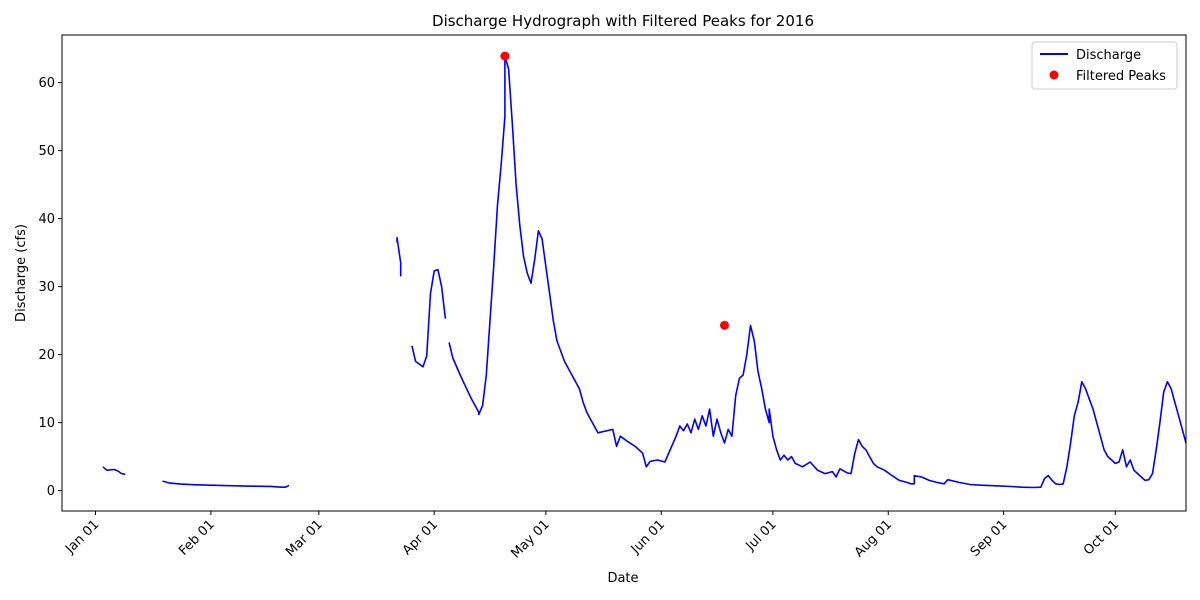  Describe the element at coordinates (46, 219) in the screenshot. I see `y-tick-label: 40` at that location.